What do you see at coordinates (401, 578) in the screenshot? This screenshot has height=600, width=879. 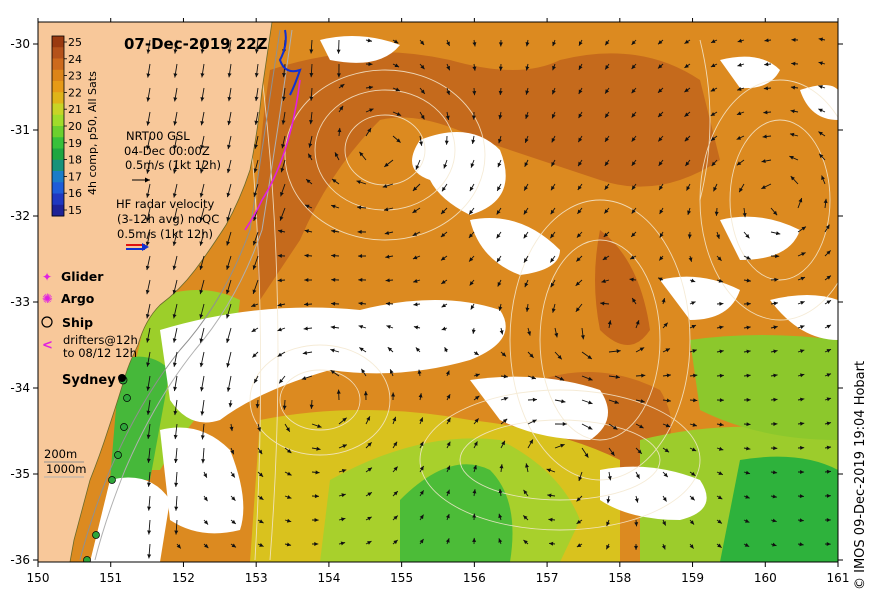 I see `x-tick-label: 155` at bounding box center [401, 578].